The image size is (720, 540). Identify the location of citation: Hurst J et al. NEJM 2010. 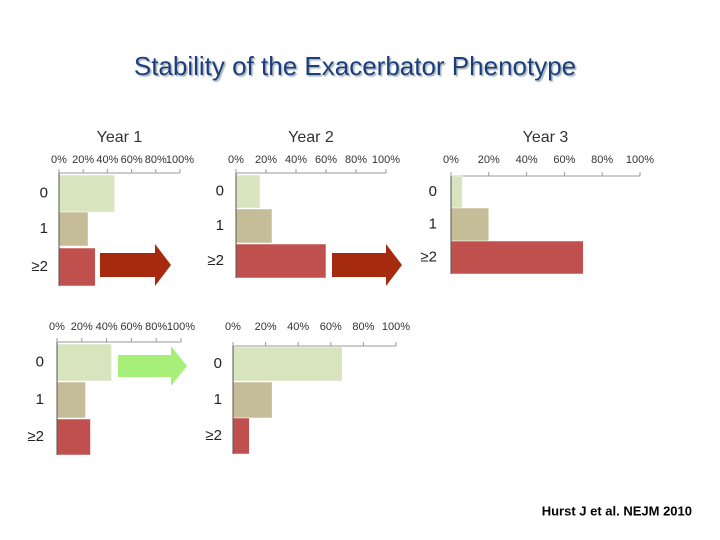
(617, 510).